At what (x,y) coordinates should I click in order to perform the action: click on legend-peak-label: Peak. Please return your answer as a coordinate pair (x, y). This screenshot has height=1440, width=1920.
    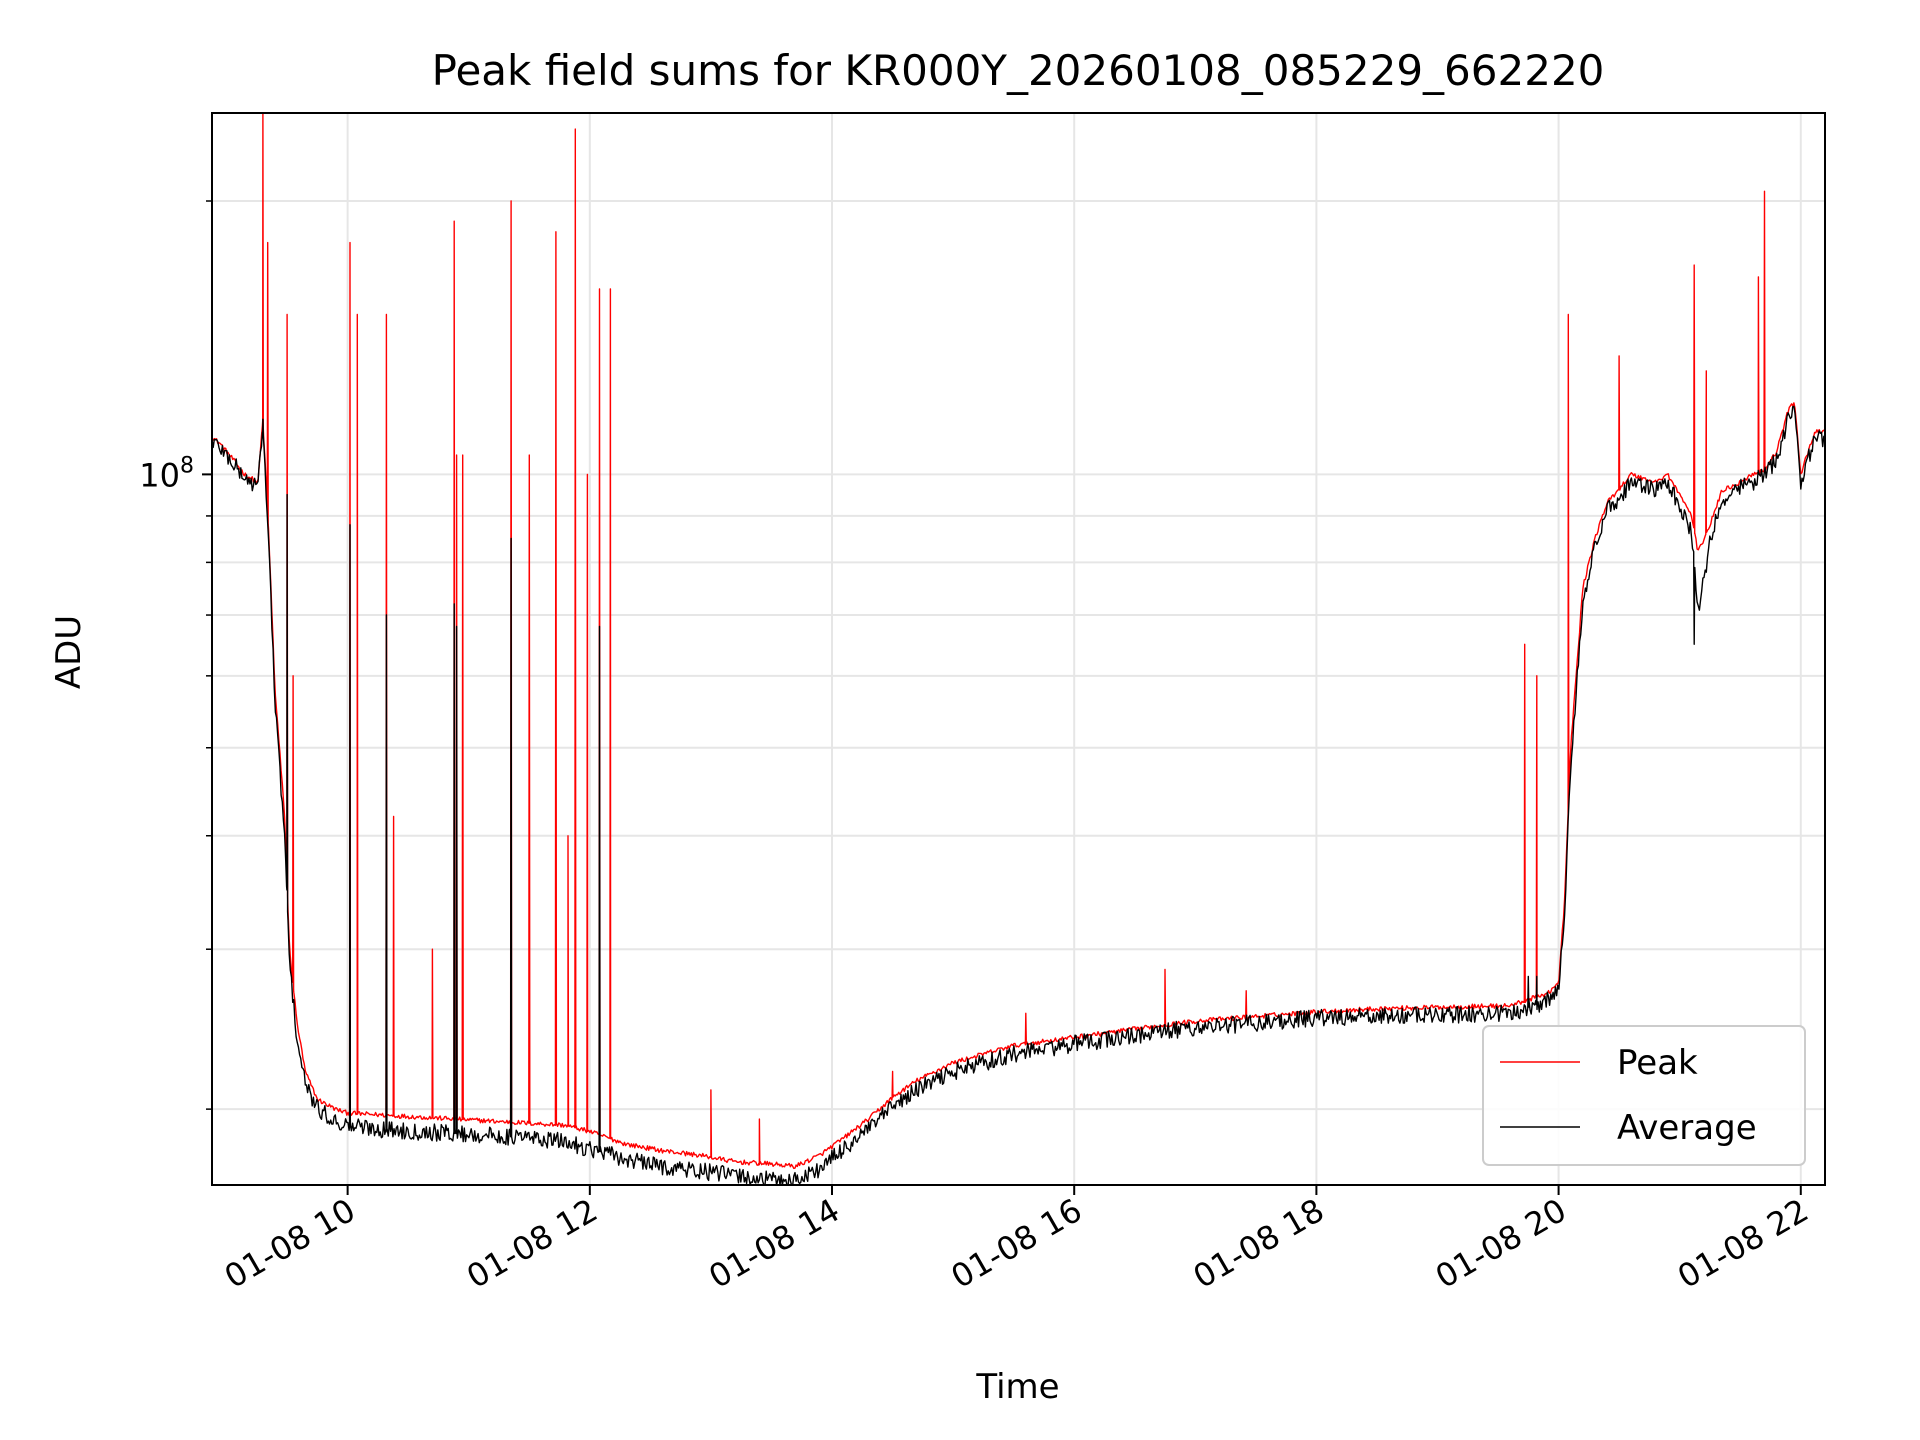
    Looking at the image, I should click on (1657, 1063).